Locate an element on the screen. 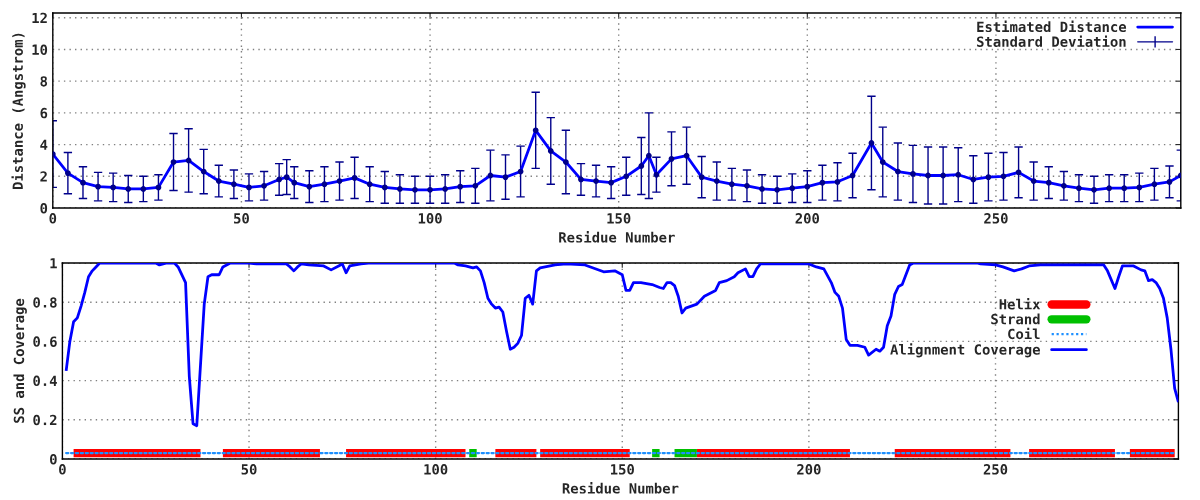  legend-label: Alignment Coverage is located at coordinates (965, 350).